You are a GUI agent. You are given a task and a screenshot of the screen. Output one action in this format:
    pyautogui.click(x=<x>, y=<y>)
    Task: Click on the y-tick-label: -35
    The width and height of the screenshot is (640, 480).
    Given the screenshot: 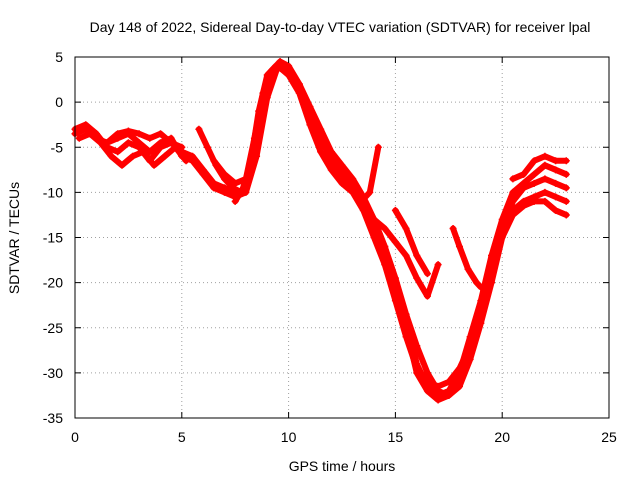 What is the action you would take?
    pyautogui.click(x=53, y=418)
    